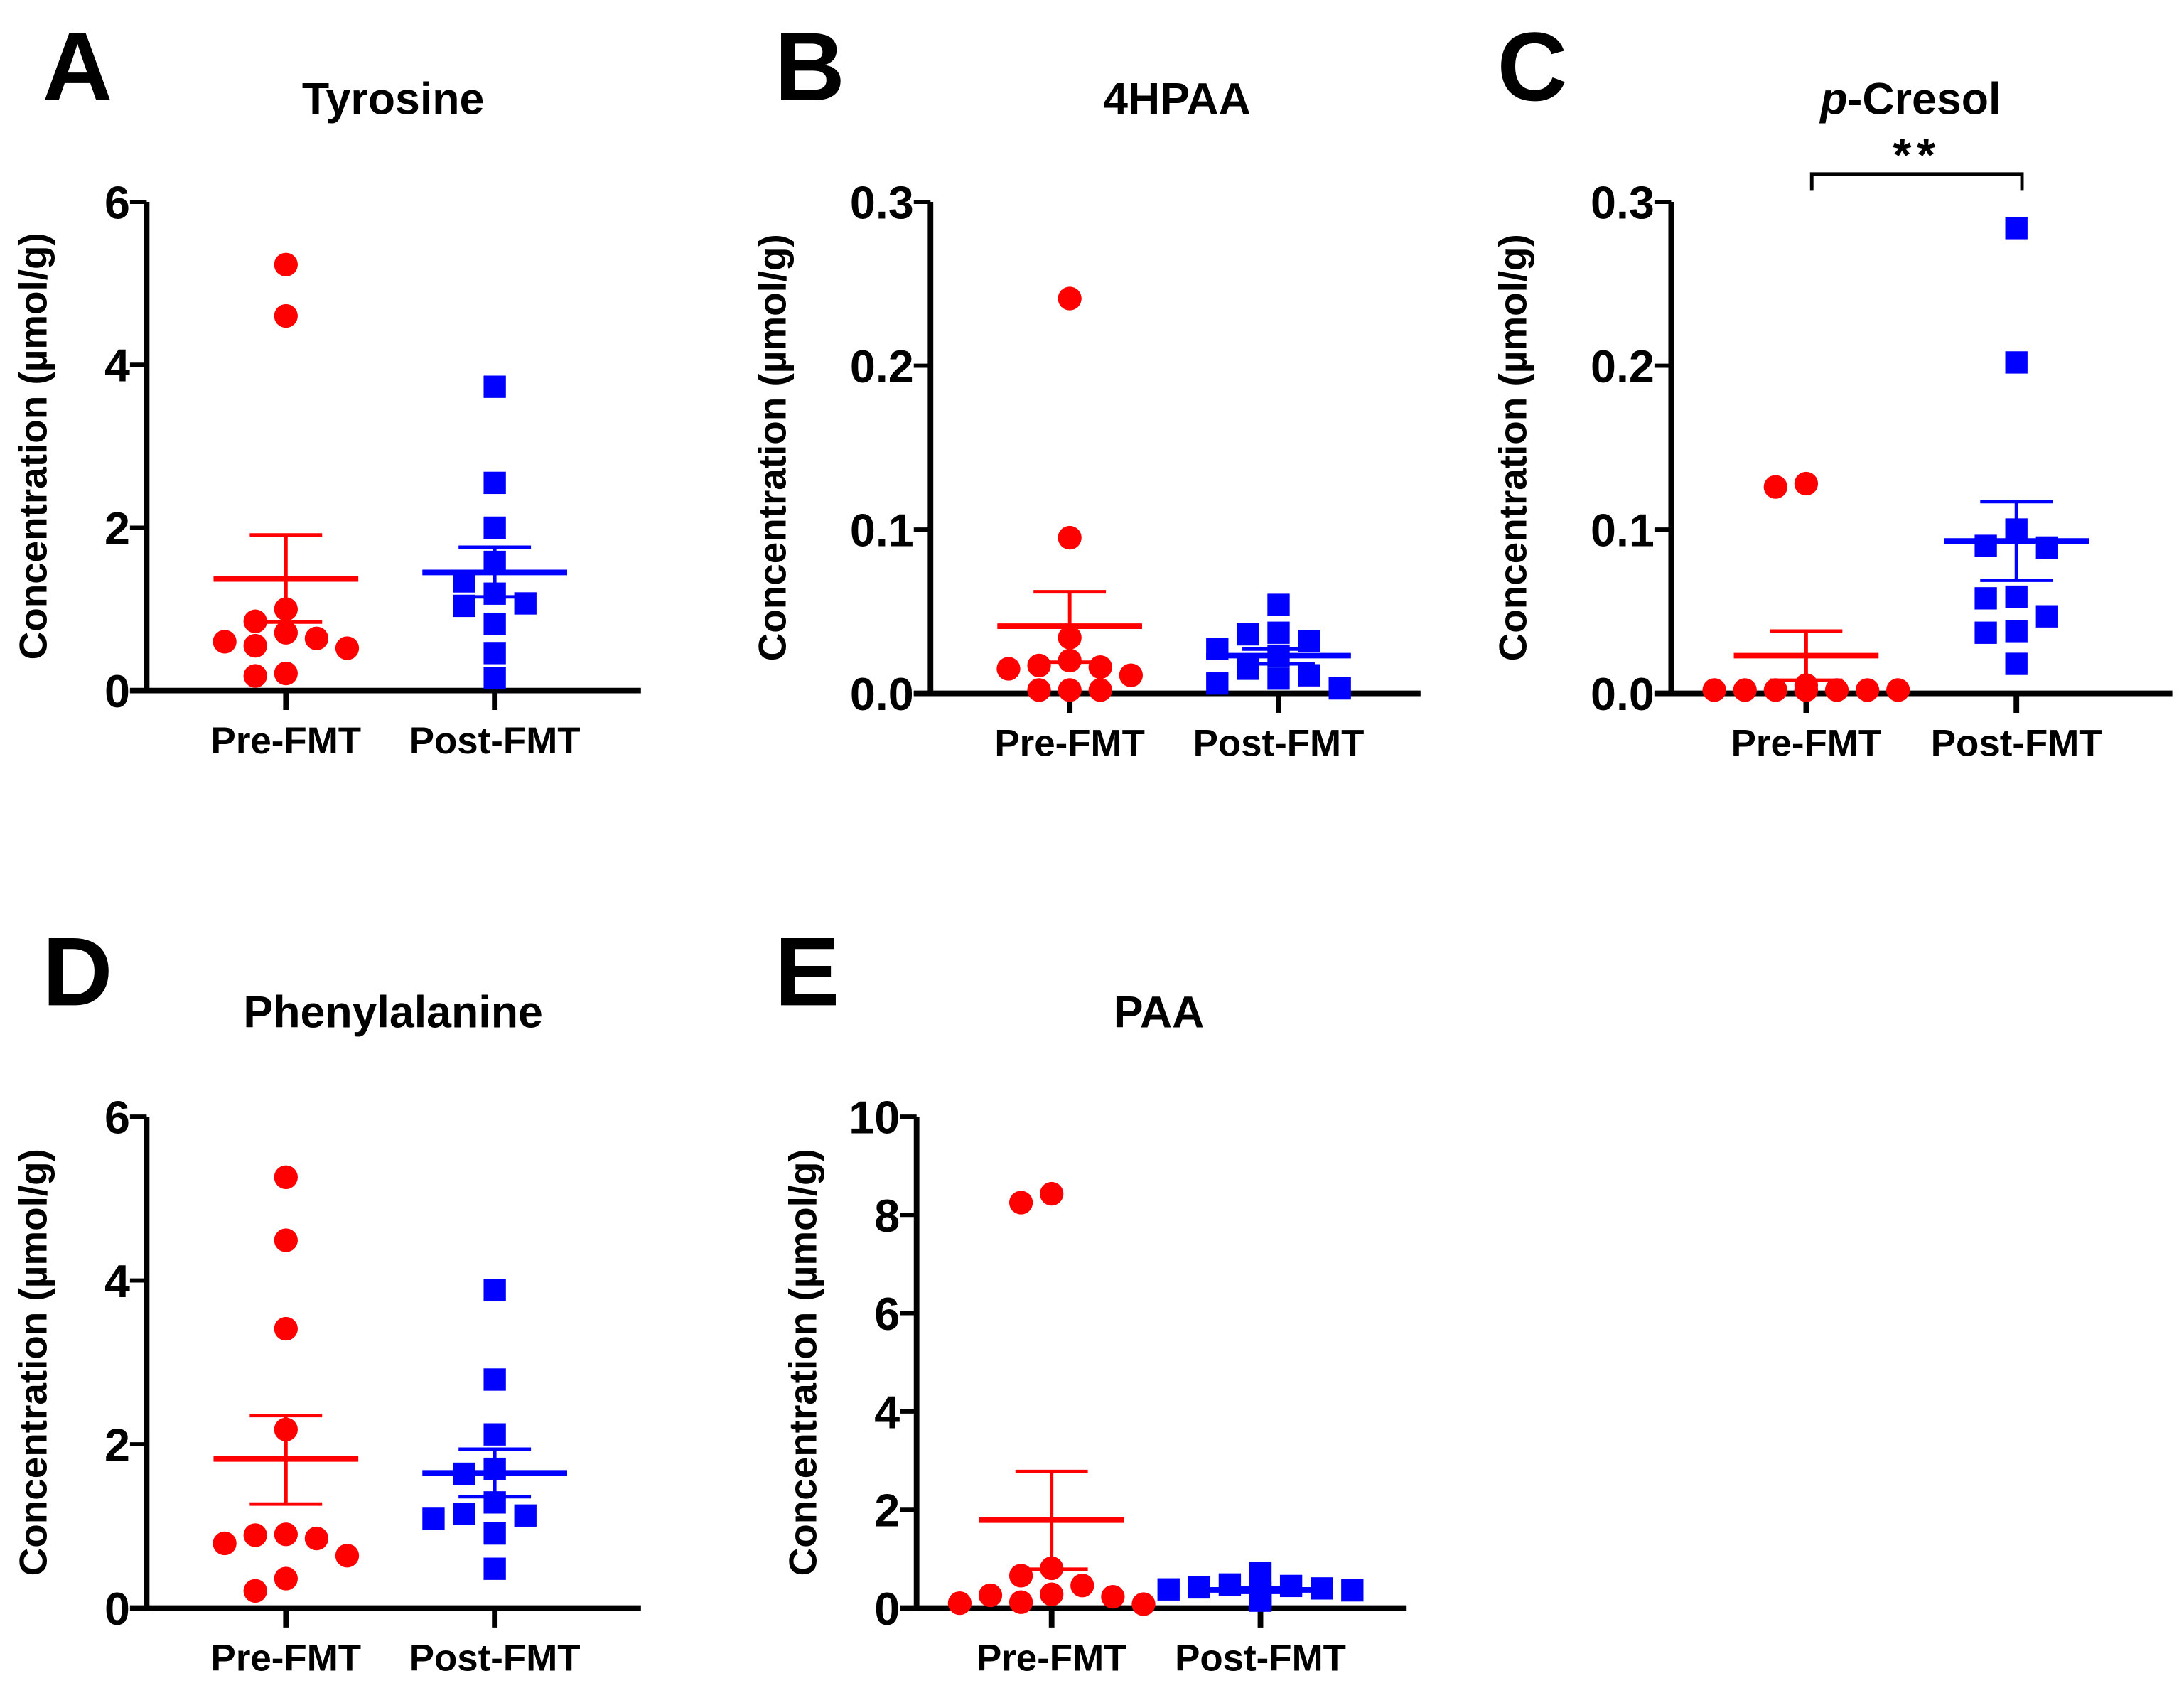  I want to click on chart-title: p-Cresol, so click(1910, 99).